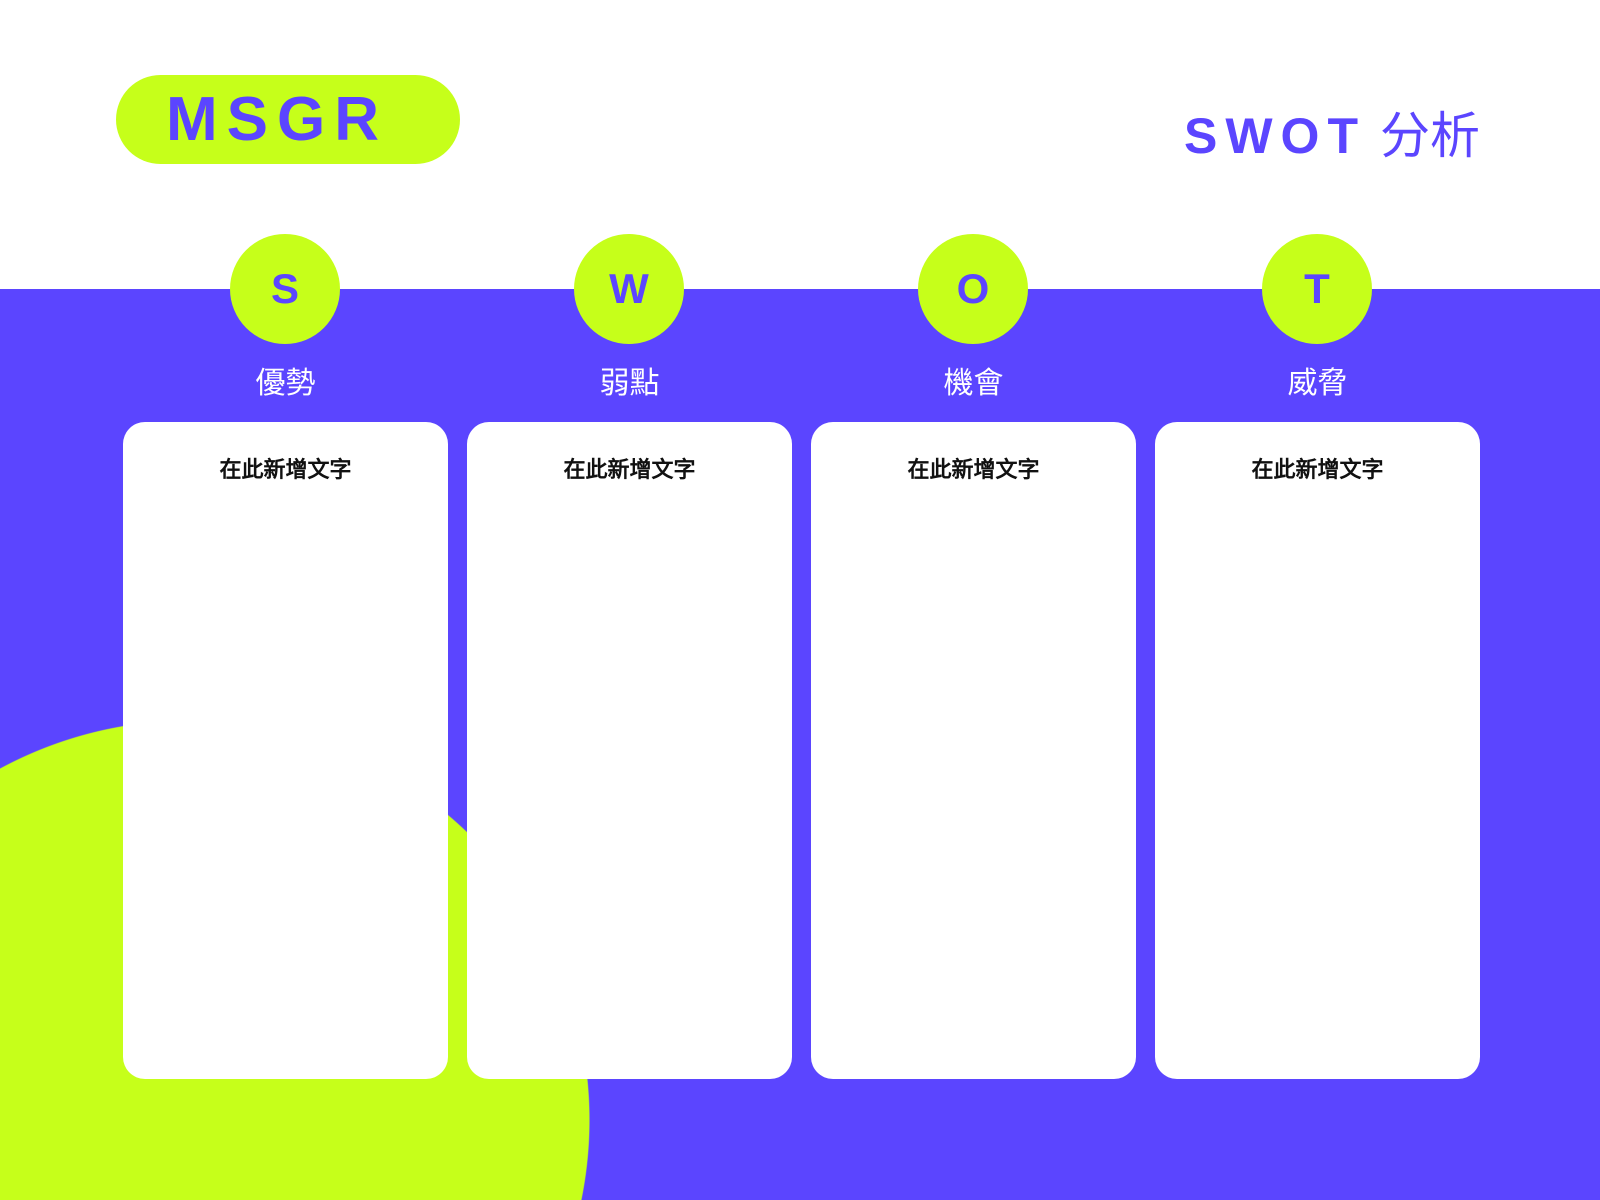 Image resolution: width=1600 pixels, height=1200 pixels. Describe the element at coordinates (1275, 136) in the screenshot. I see `page-title-en: SWOT` at that location.